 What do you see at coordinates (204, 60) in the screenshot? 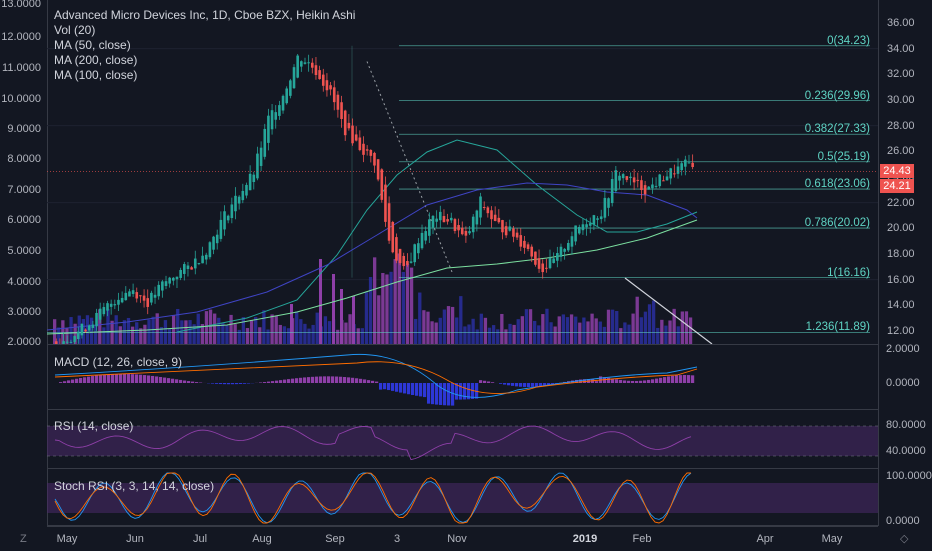
I see `legend-ma200: MA (200, close)` at bounding box center [204, 60].